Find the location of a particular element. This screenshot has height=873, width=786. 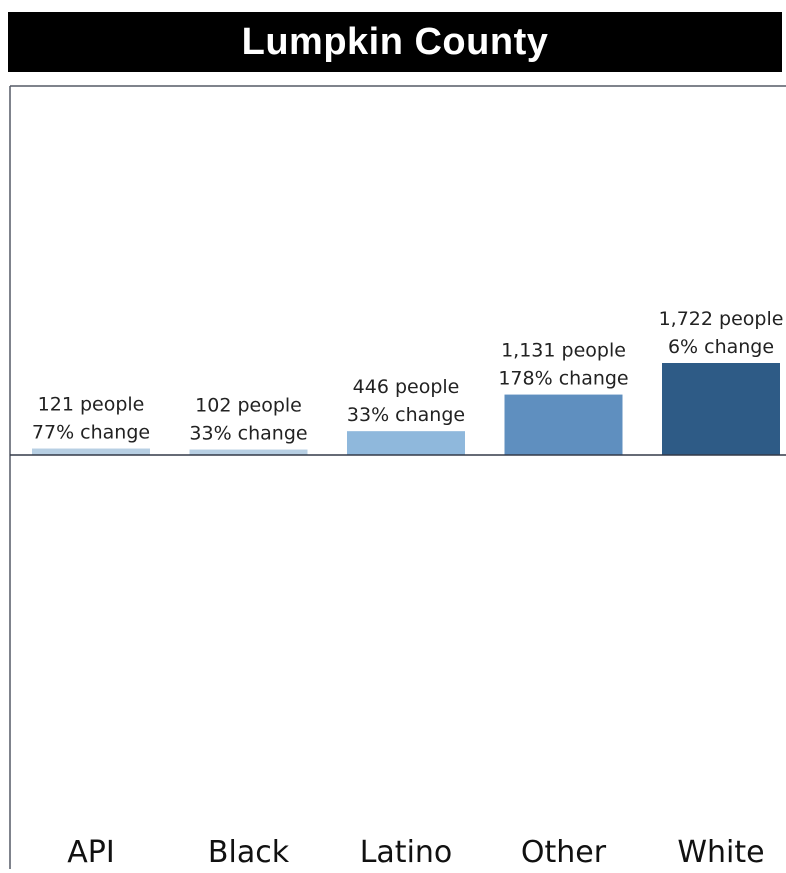

bar-white is located at coordinates (721, 409).